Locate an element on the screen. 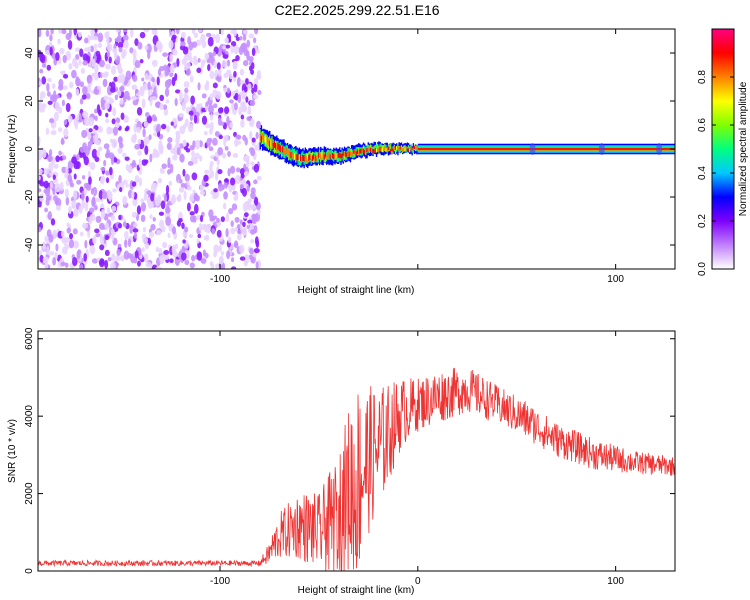 Image resolution: width=750 pixels, height=600 pixels. colorbar-ticks: 0.0 0.2 0.4 0.6 0.8 is located at coordinates (715, 173).